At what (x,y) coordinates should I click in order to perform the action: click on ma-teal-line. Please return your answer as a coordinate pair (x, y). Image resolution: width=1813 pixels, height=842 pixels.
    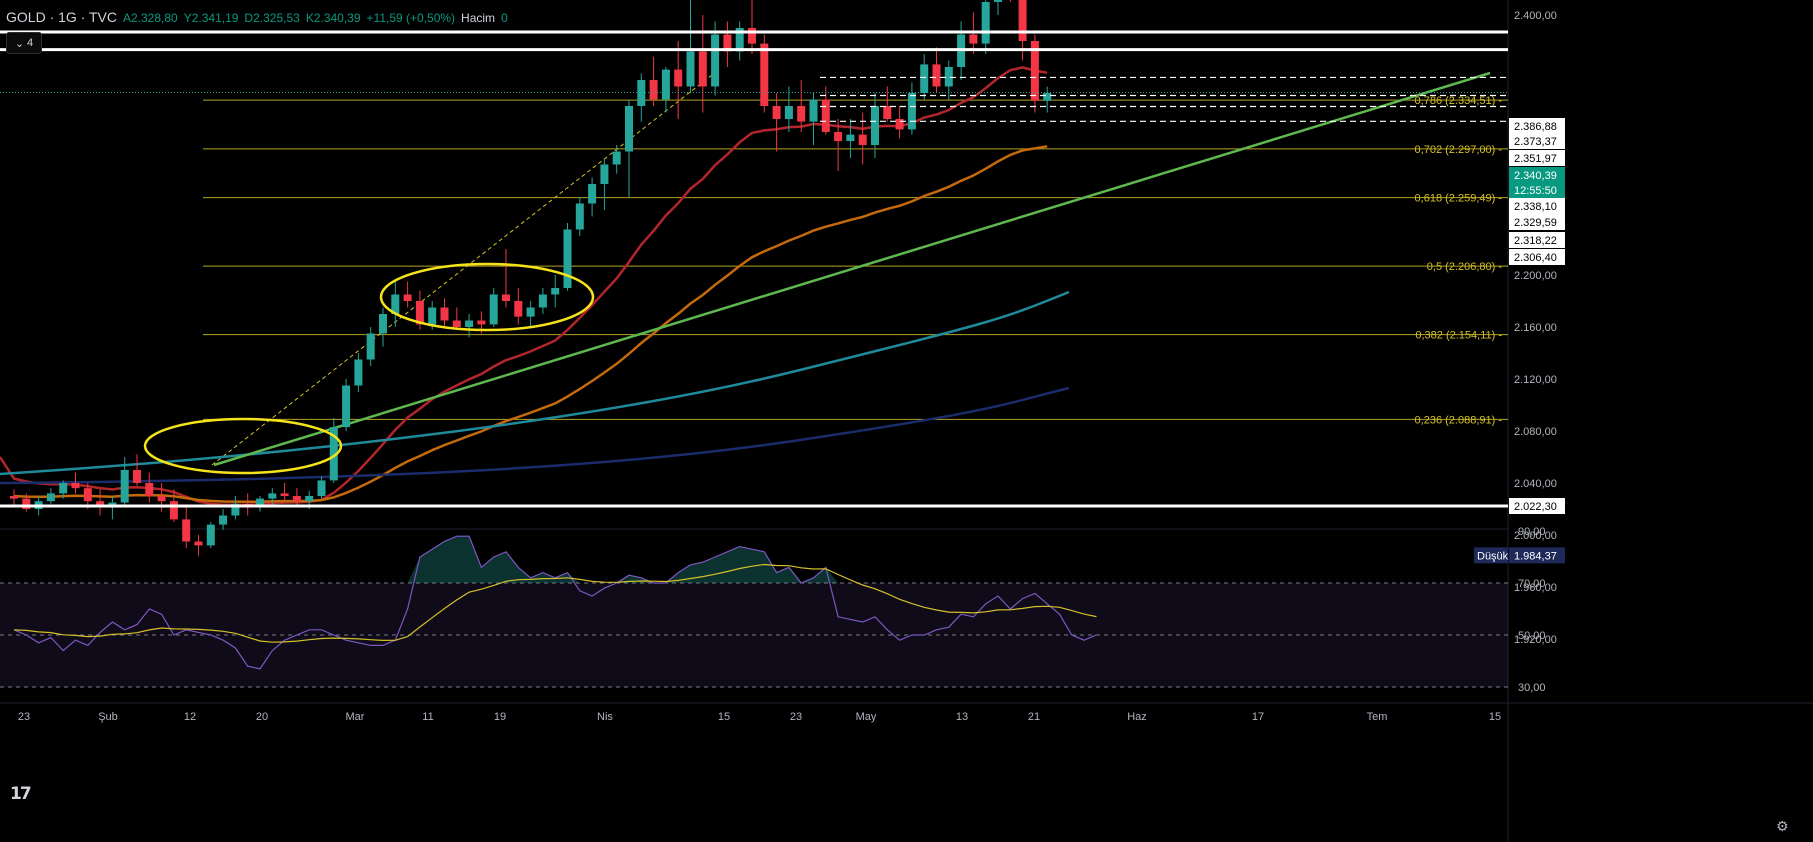
    Looking at the image, I should click on (535, 383).